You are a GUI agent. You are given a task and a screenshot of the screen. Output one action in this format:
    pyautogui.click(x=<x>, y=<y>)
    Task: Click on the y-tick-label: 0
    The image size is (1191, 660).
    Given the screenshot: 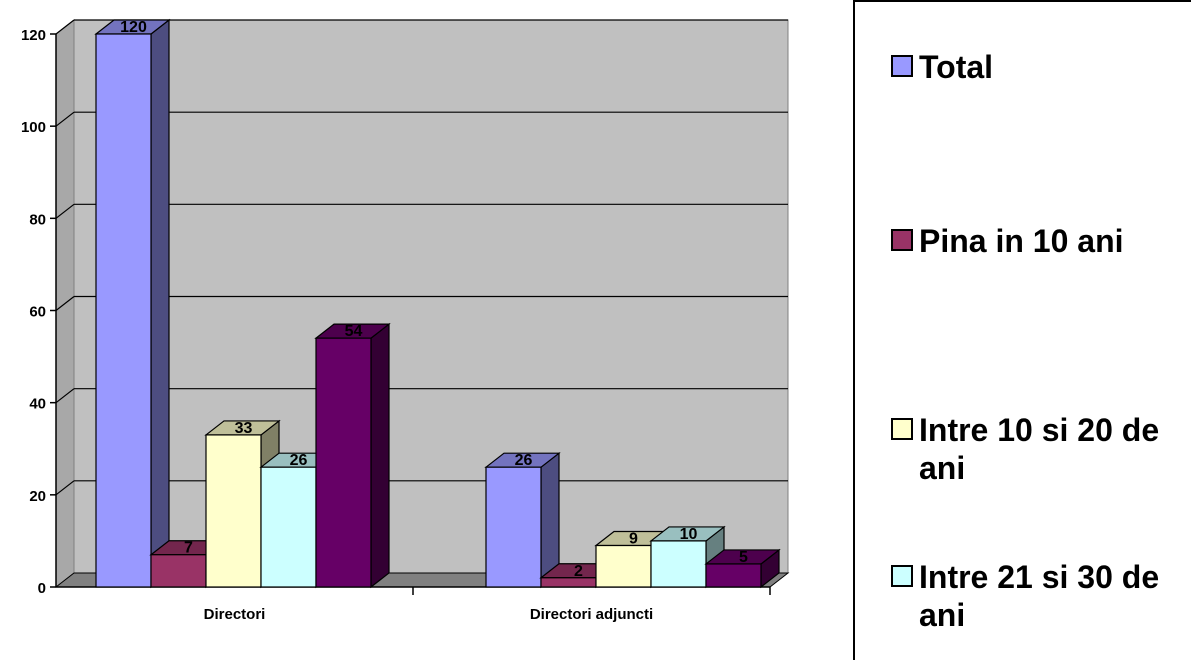 What is the action you would take?
    pyautogui.click(x=42, y=588)
    